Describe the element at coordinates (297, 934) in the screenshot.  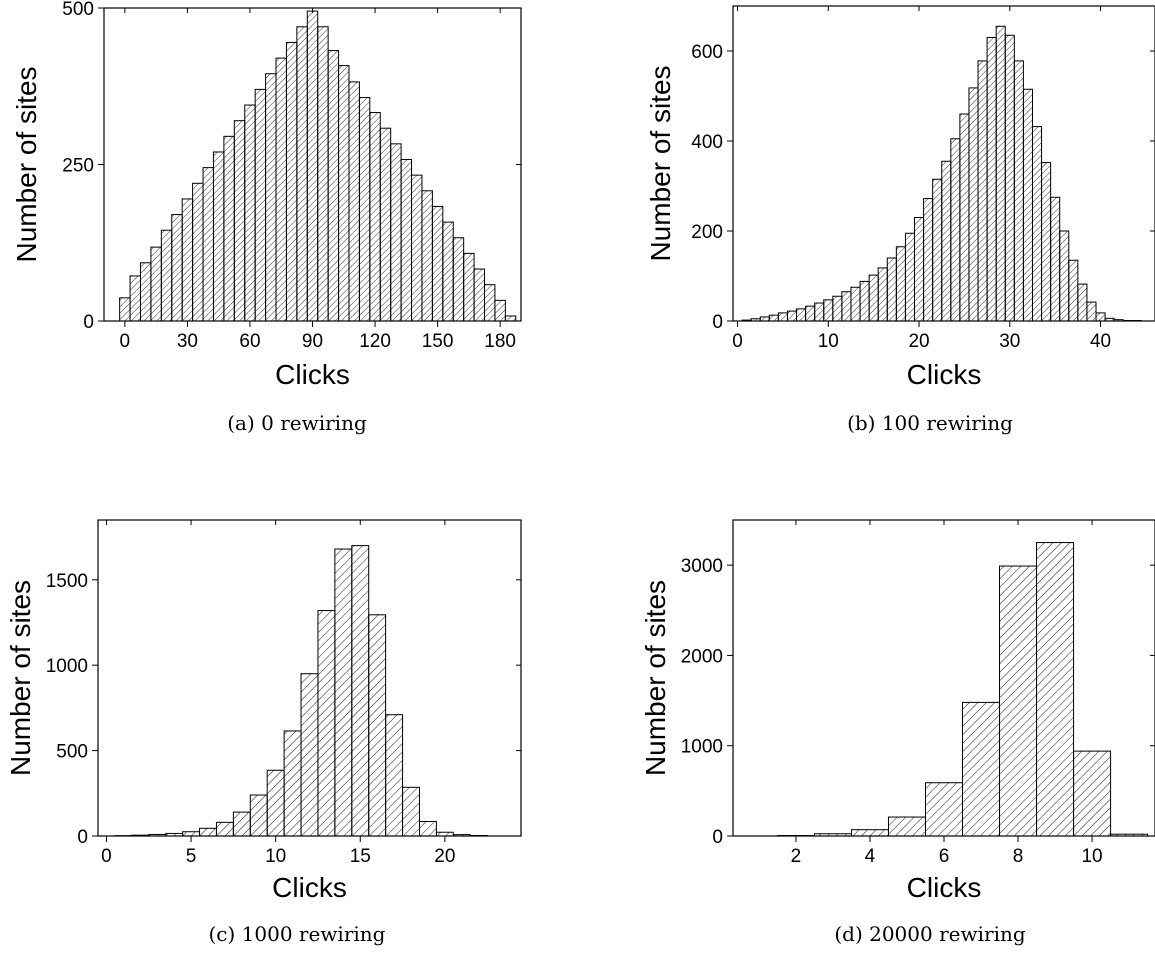
I see `panel-c-caption: (c) 1000 rewiring` at that location.